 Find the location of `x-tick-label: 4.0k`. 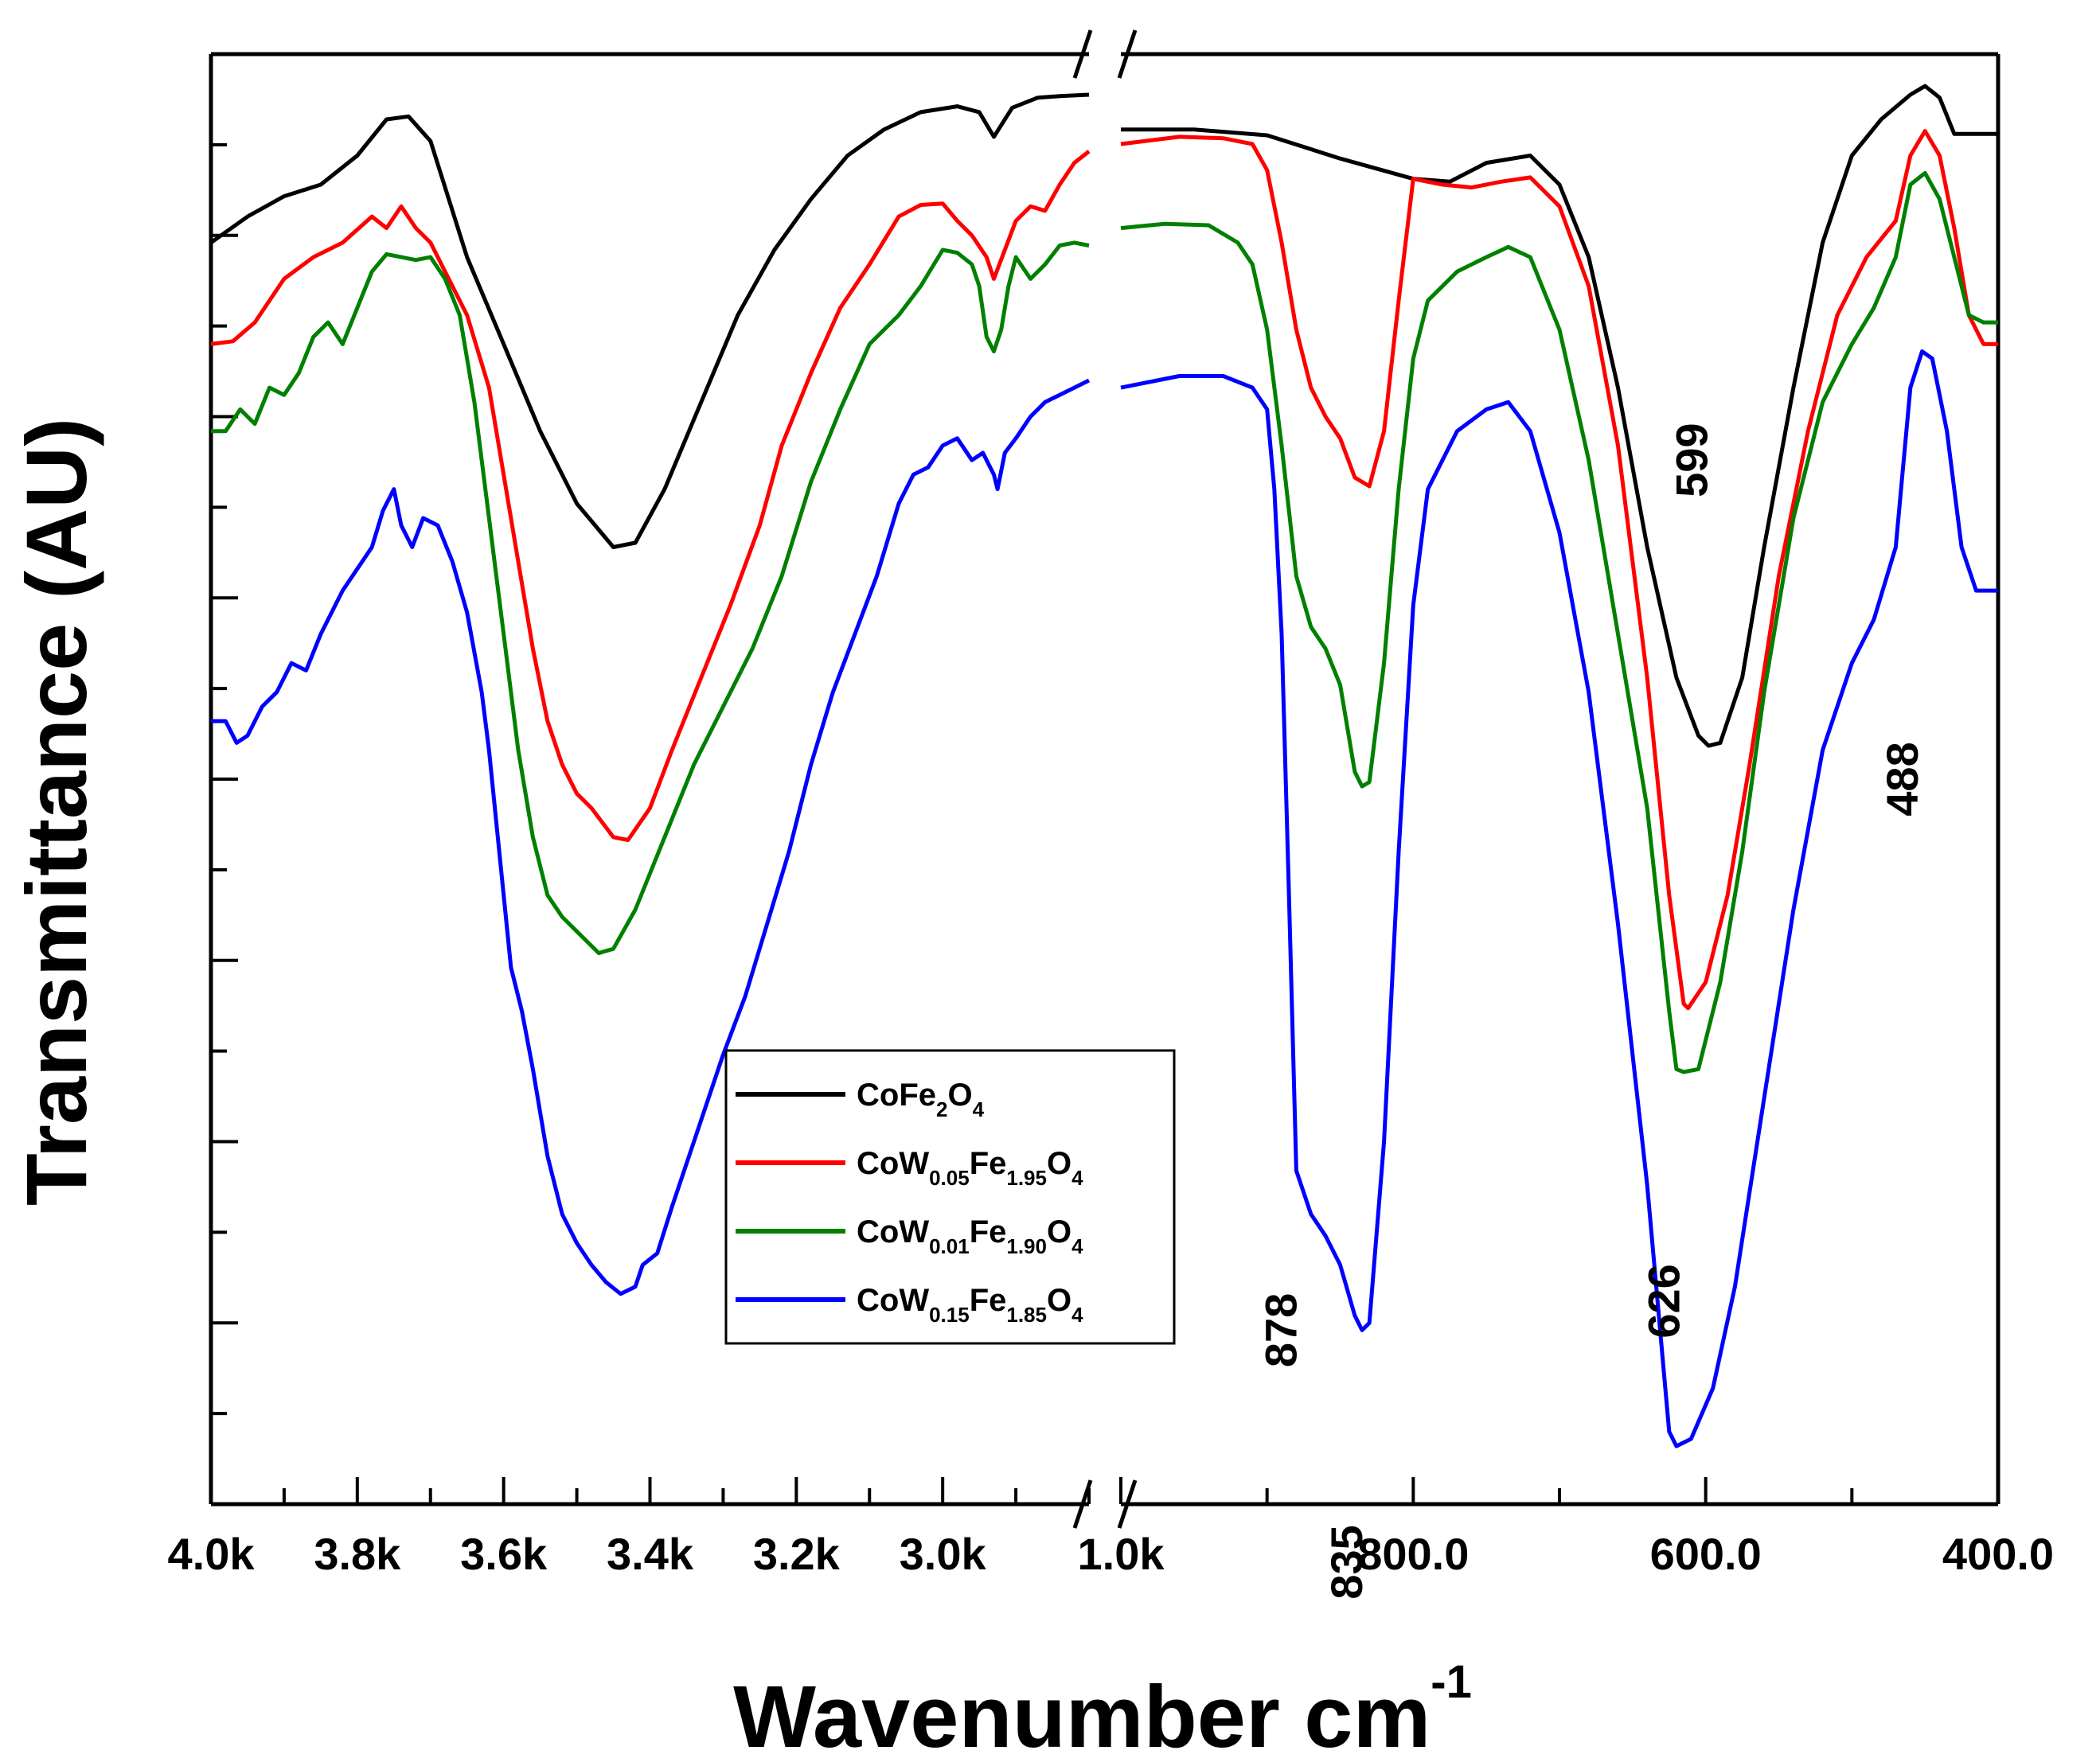

x-tick-label: 4.0k is located at coordinates (212, 1554).